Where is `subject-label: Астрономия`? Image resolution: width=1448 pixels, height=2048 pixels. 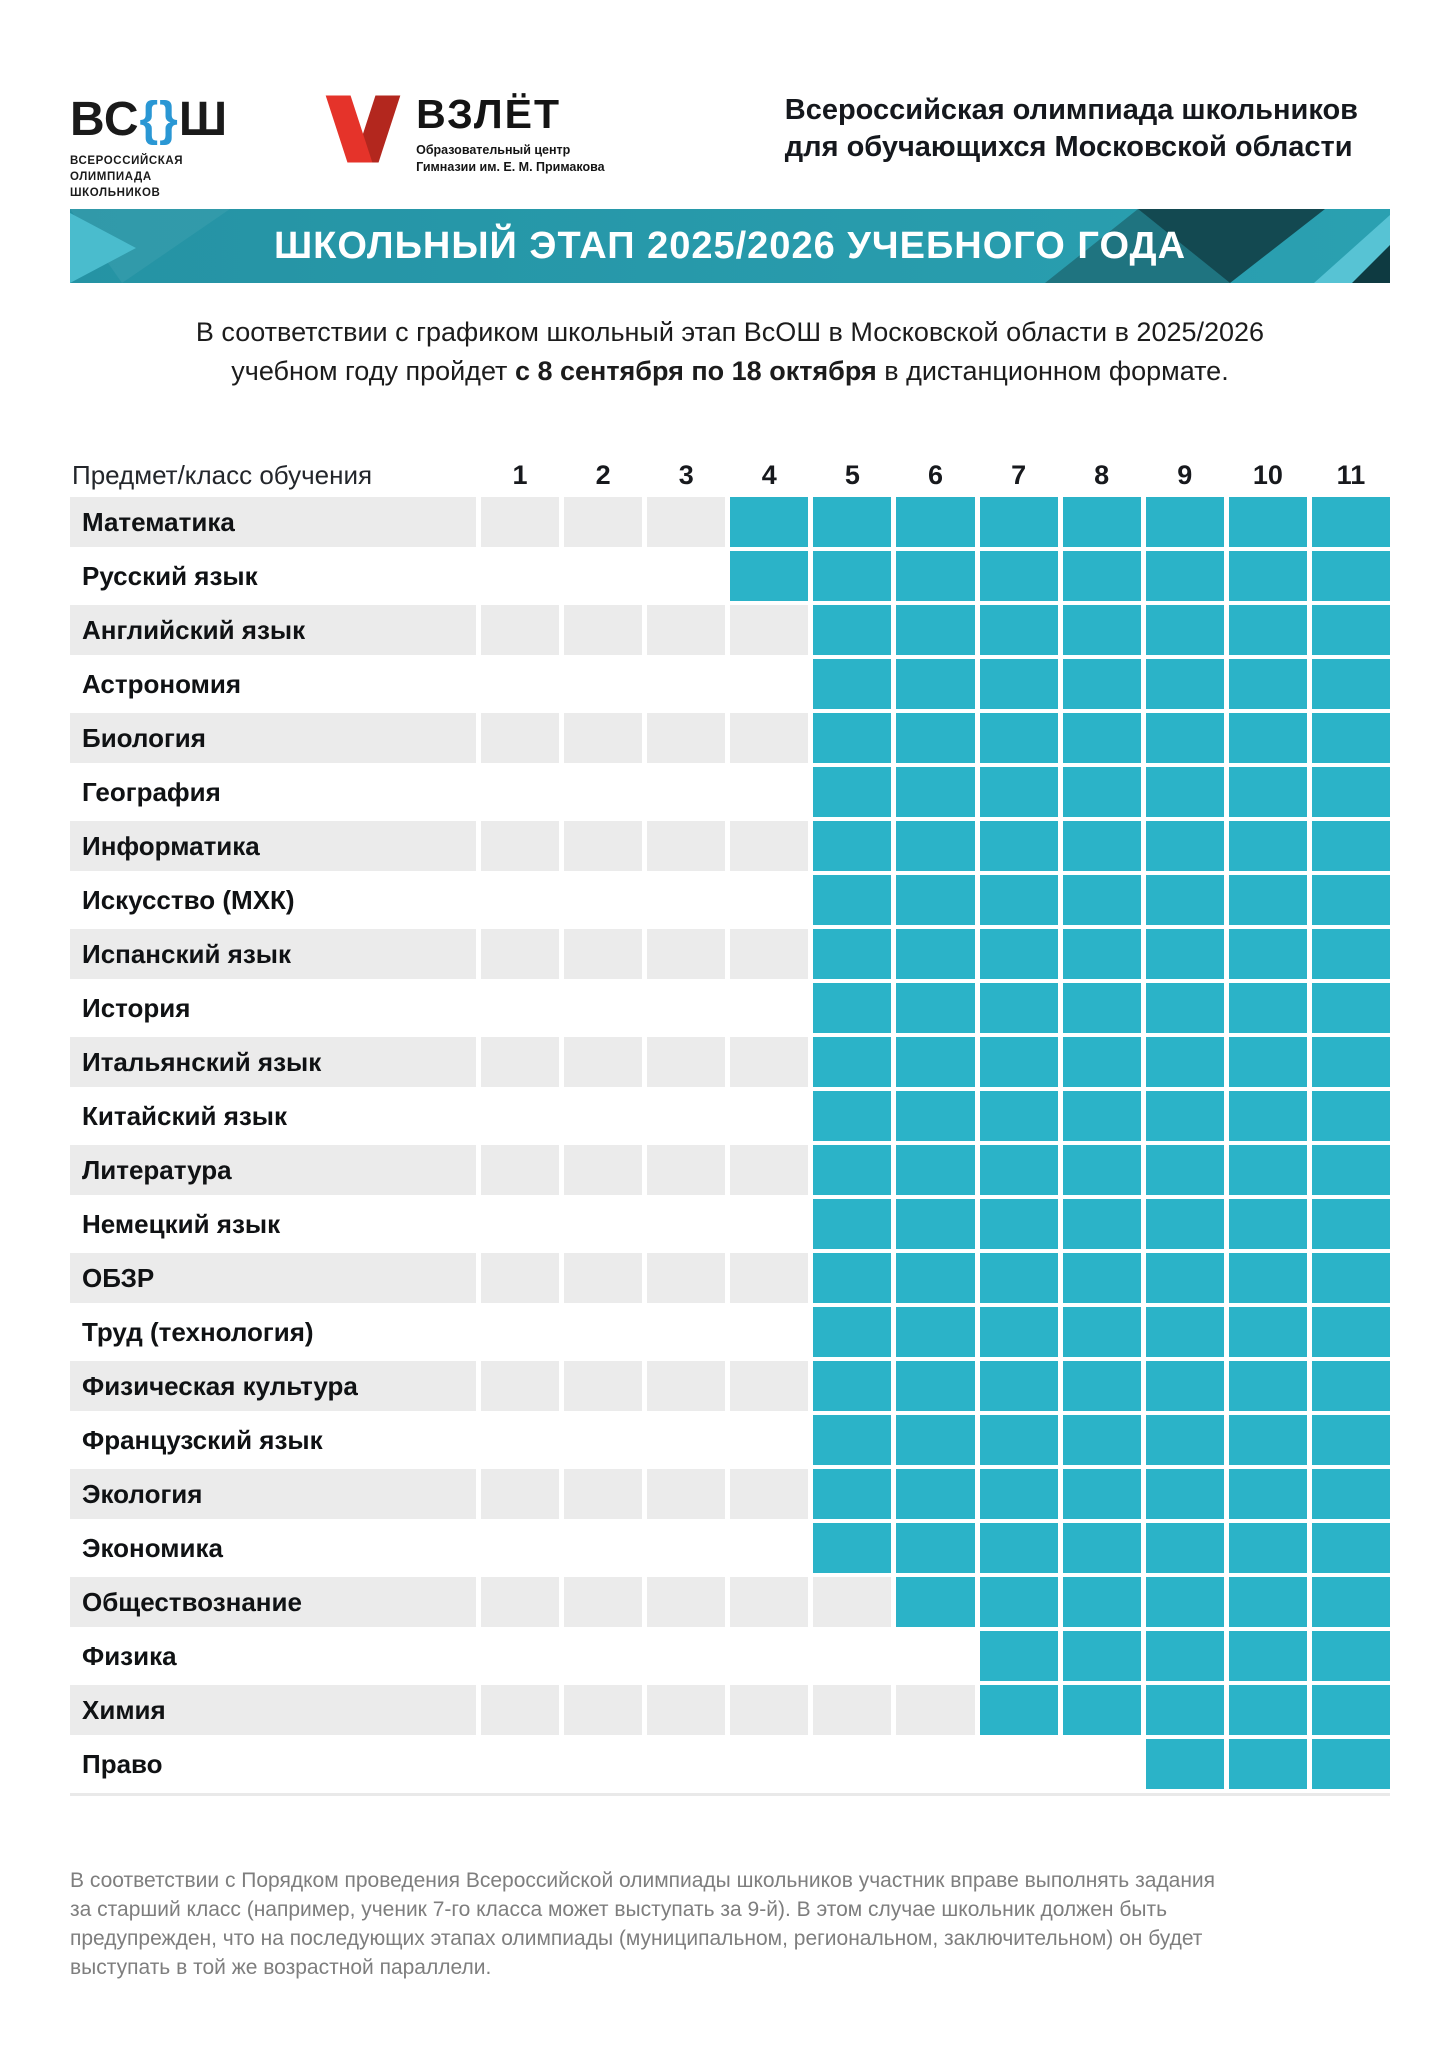 subject-label: Астрономия is located at coordinates (162, 683).